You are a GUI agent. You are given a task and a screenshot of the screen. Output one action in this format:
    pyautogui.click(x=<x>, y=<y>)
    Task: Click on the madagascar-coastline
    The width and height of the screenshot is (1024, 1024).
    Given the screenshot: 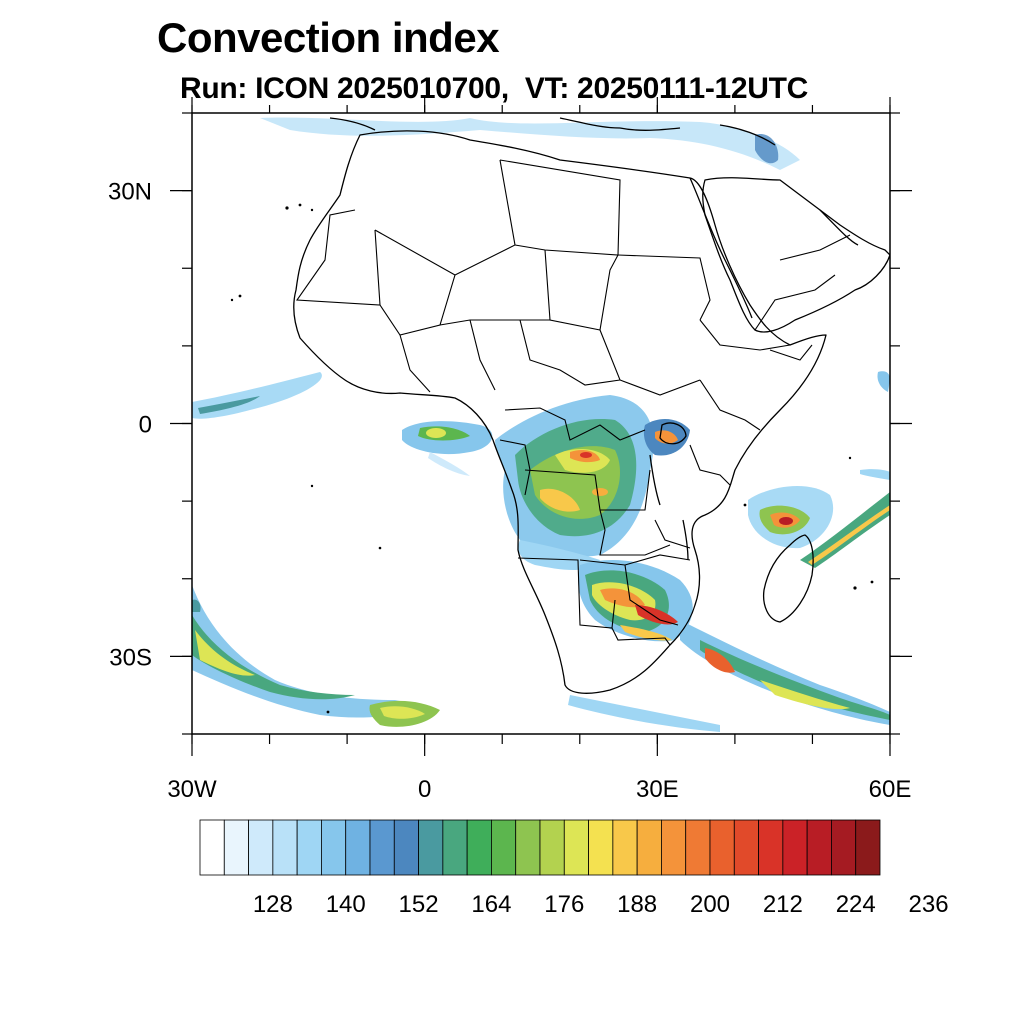 What is the action you would take?
    pyautogui.click(x=788, y=578)
    